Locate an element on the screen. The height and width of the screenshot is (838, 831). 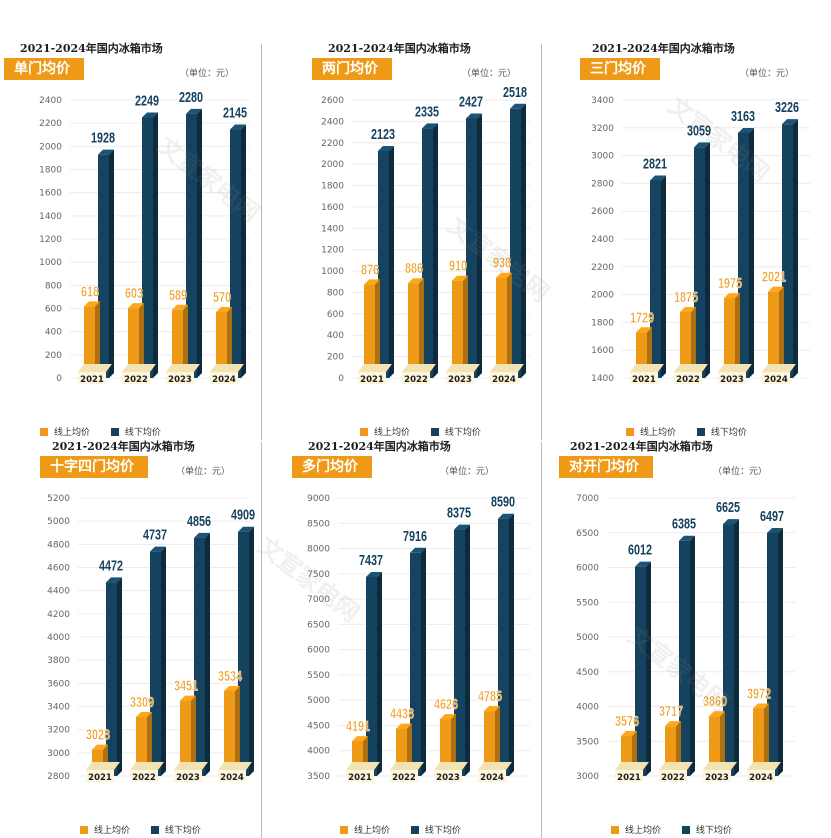
online-value-label: 618 is located at coordinates (90, 291).